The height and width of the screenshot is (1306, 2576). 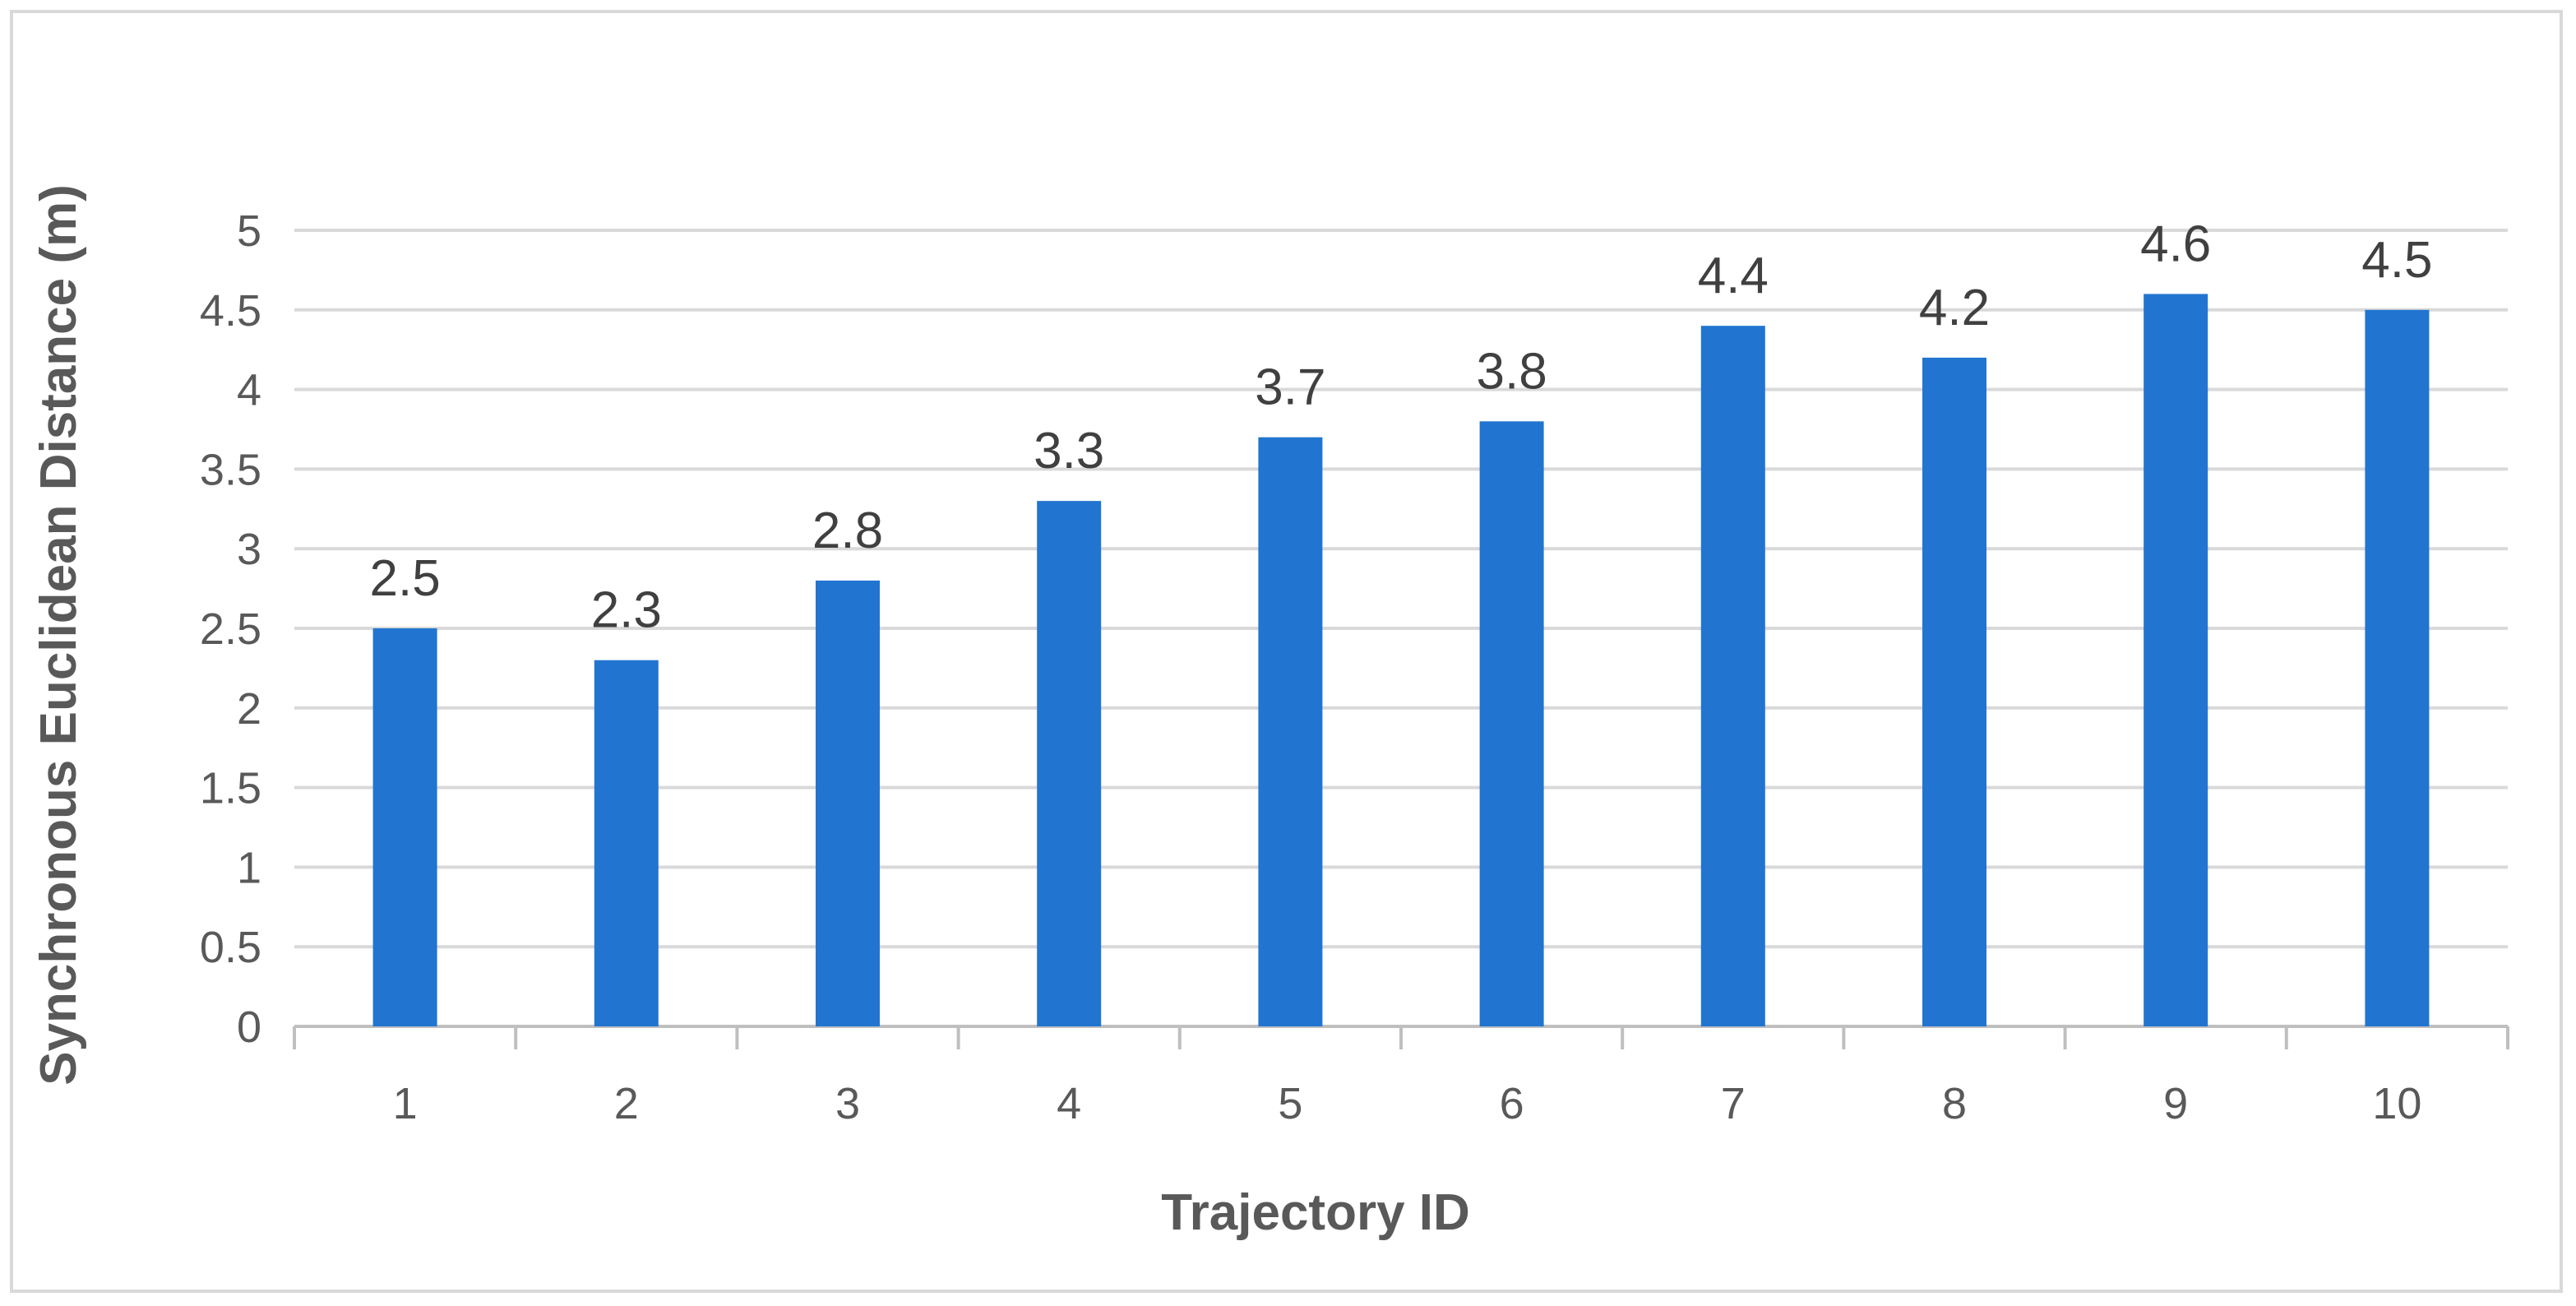 I want to click on y-tick-label: 0.5, so click(x=230, y=948).